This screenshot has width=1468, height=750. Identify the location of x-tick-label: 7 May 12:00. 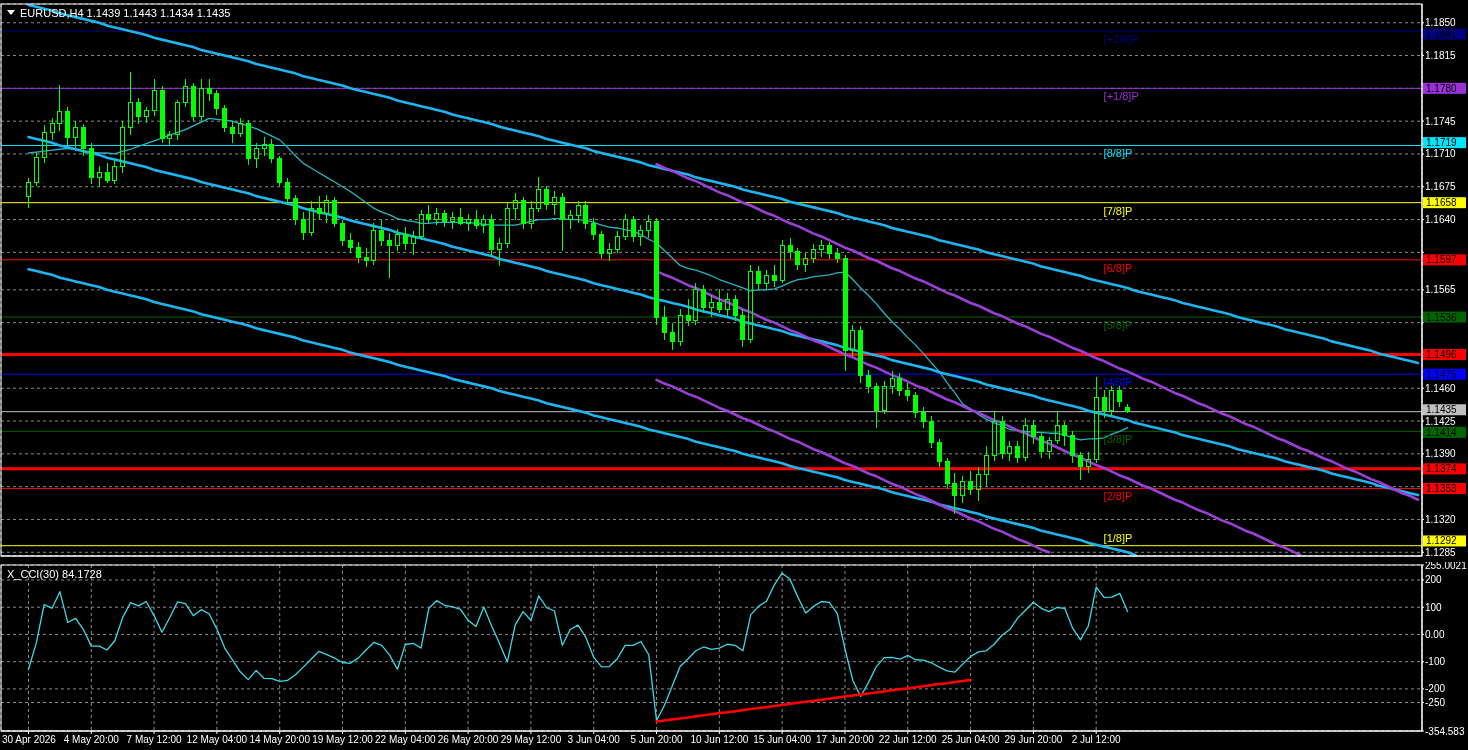
(154, 740).